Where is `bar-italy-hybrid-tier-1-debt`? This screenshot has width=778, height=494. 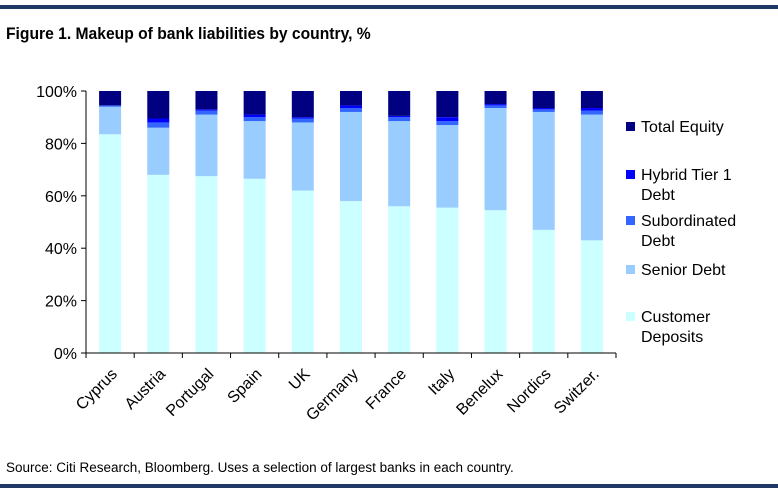 bar-italy-hybrid-tier-1-debt is located at coordinates (447, 119).